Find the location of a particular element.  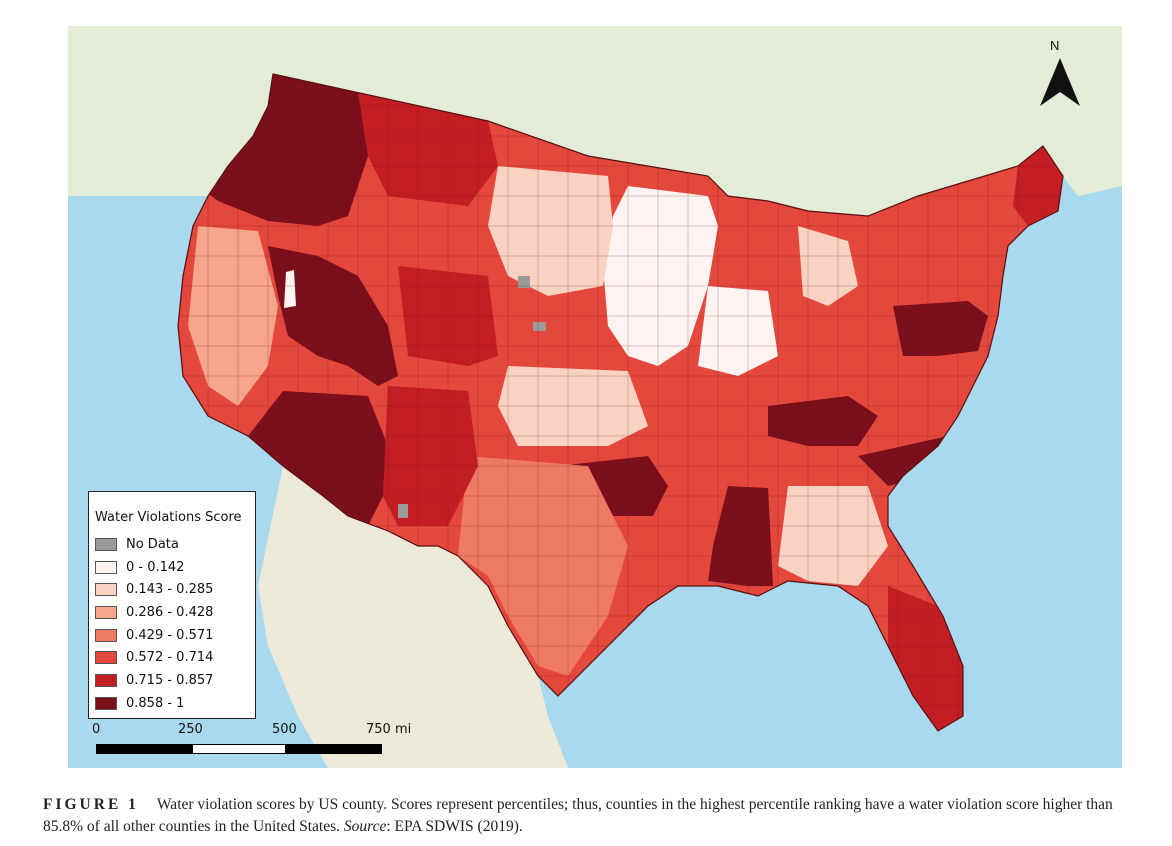

region-nevada-light is located at coordinates (290, 289).